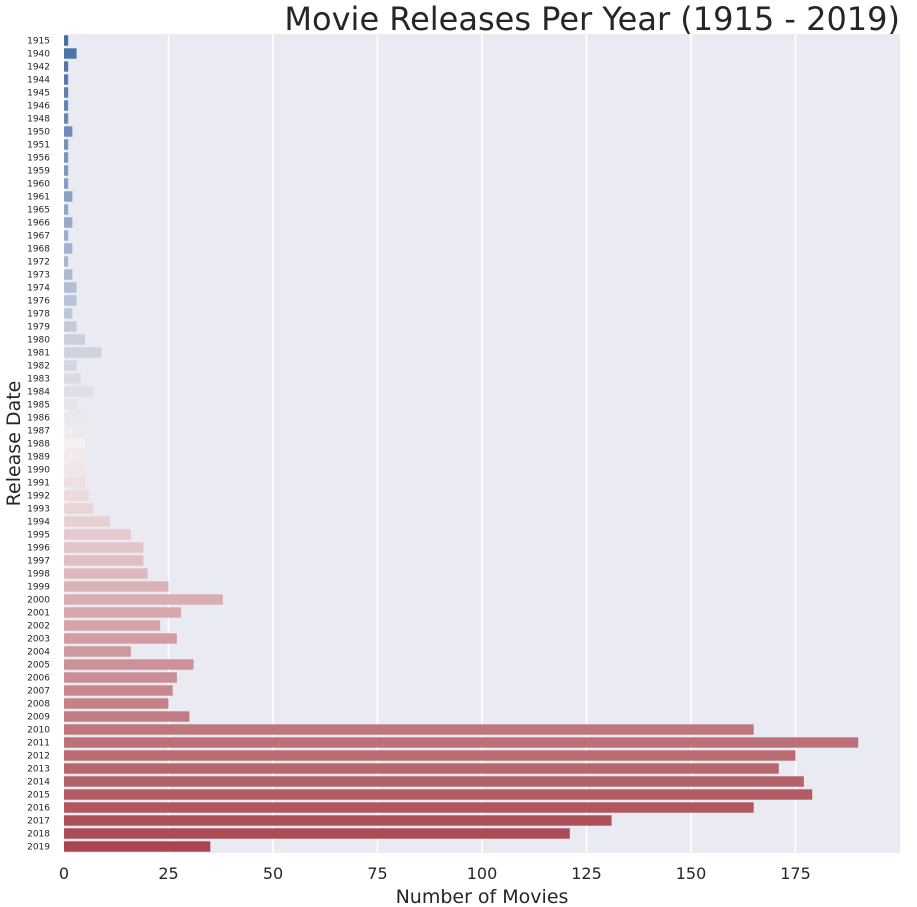 Image resolution: width=917 pixels, height=907 pixels. What do you see at coordinates (38, 367) in the screenshot?
I see `y-tick-label: 1982` at bounding box center [38, 367].